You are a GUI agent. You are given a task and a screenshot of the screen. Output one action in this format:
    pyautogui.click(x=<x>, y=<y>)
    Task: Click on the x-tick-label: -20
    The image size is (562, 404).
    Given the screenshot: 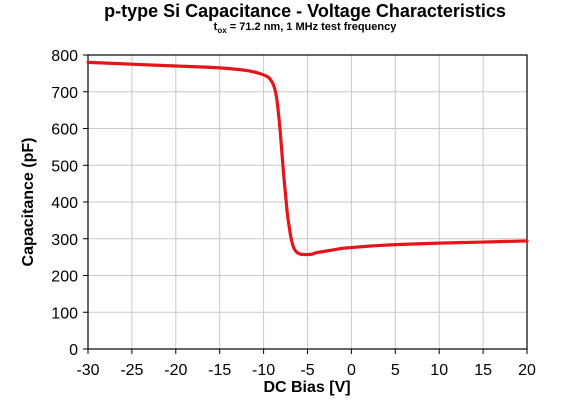 What is the action you would take?
    pyautogui.click(x=175, y=370)
    